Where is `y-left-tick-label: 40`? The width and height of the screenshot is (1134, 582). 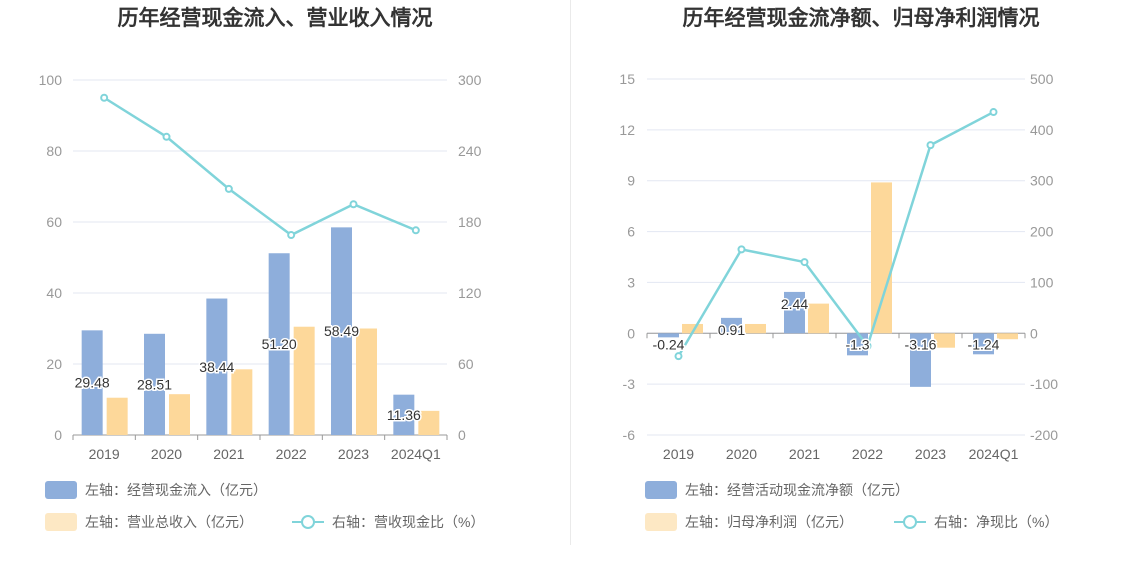 y-left-tick-label: 40 is located at coordinates (54, 293).